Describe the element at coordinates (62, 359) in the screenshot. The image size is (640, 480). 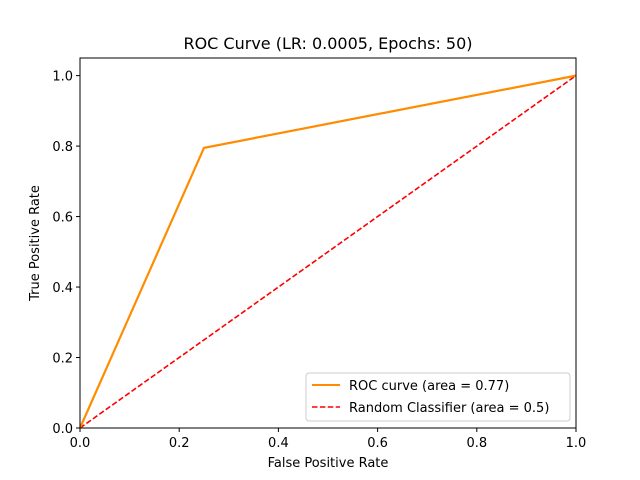
I see `y-tick-label: 0.2` at that location.